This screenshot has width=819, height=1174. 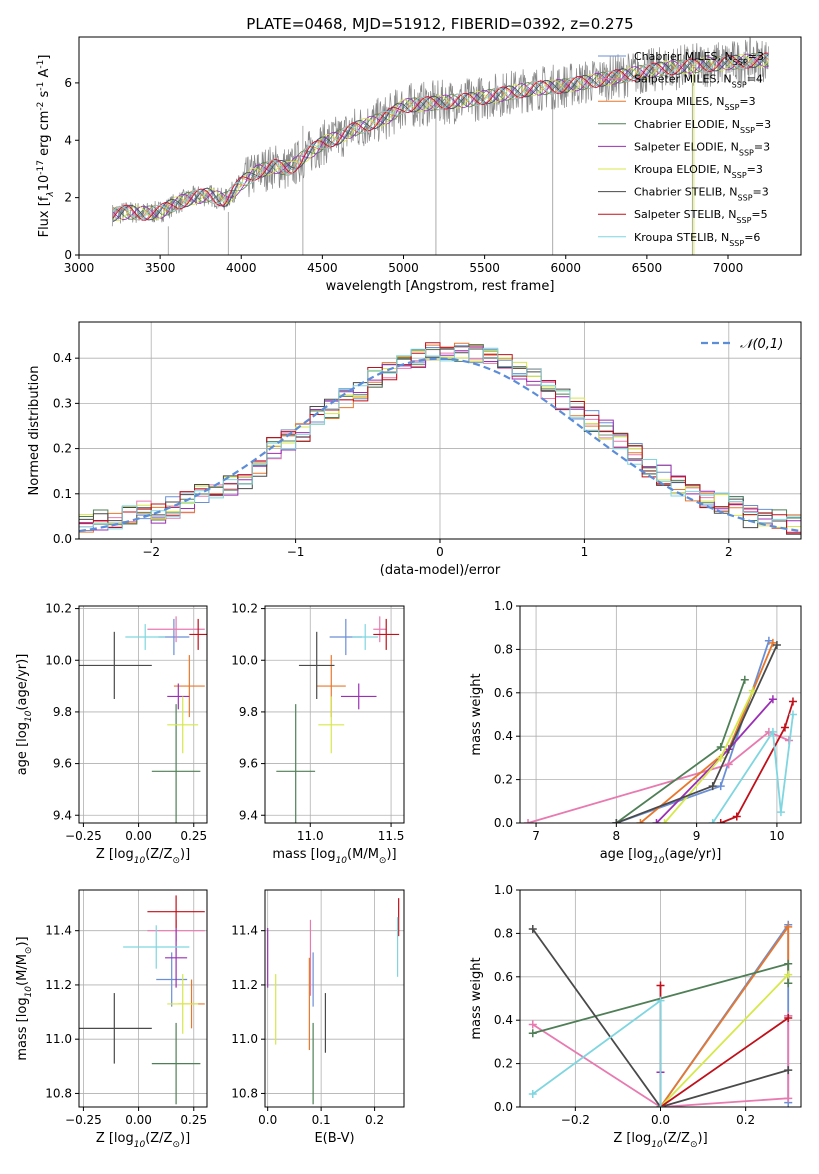 I want to click on x-tick-label: 3000, so click(x=79, y=268).